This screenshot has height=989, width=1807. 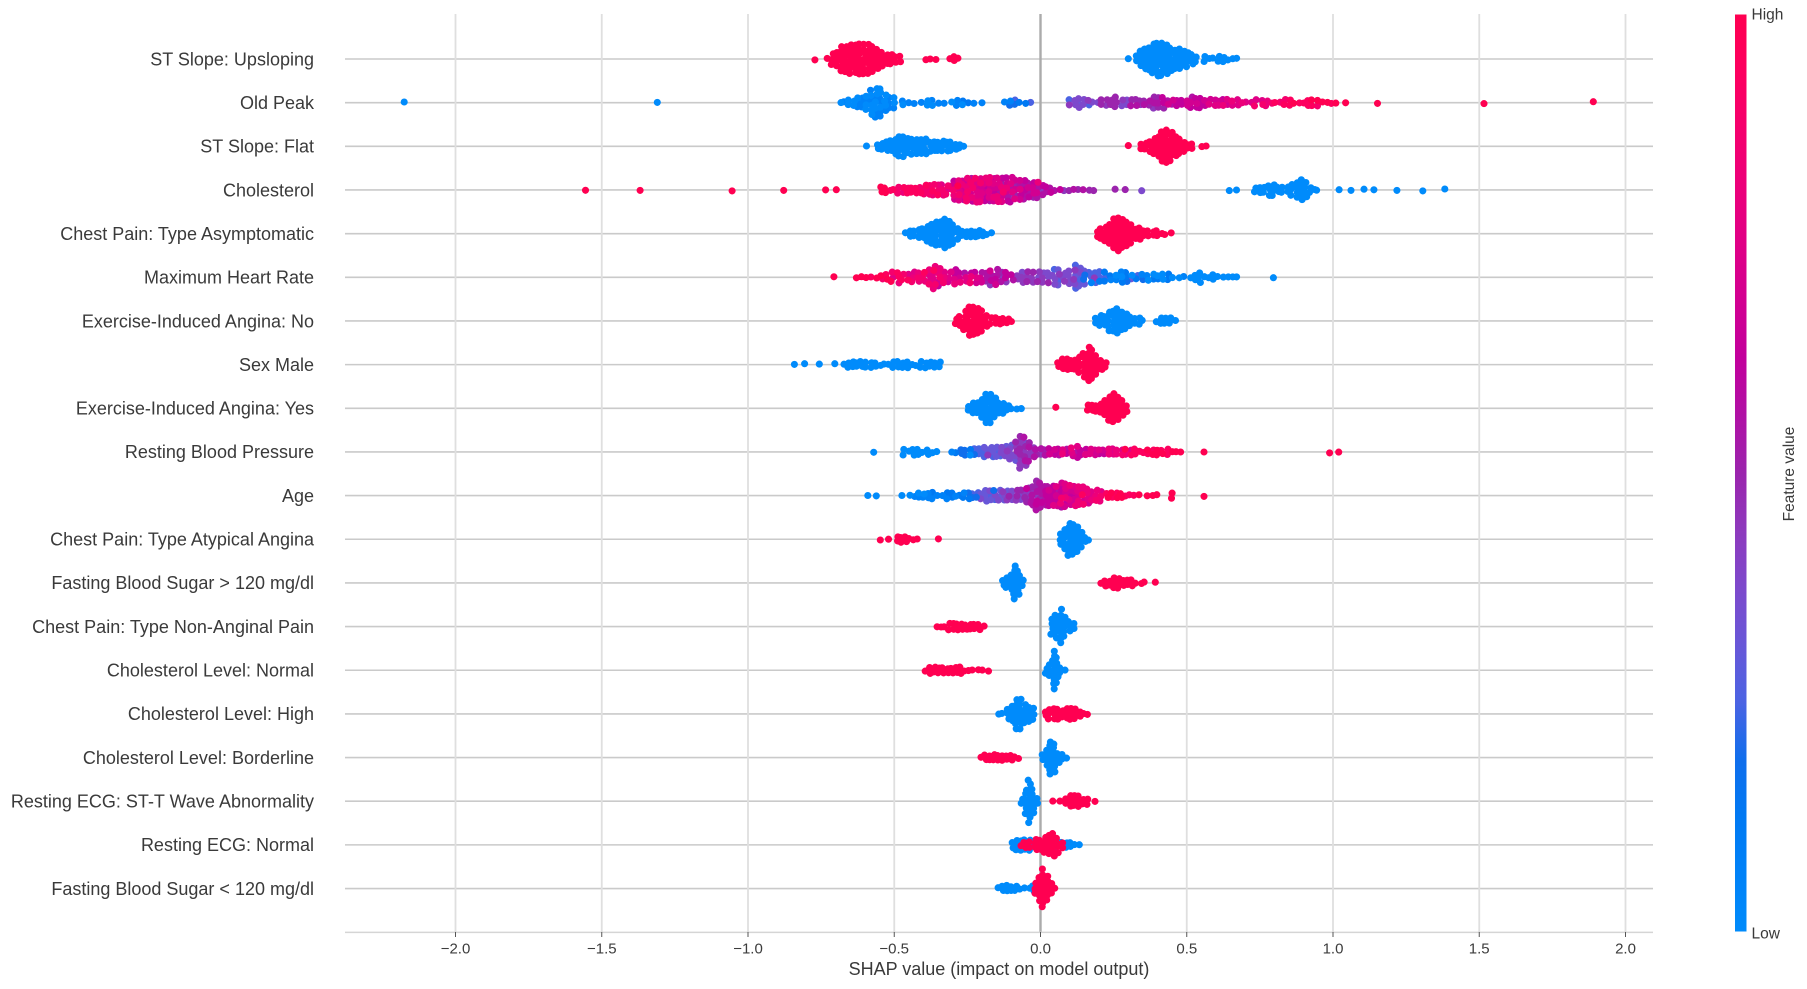 I want to click on svg-text: Sex Male, so click(x=276, y=365).